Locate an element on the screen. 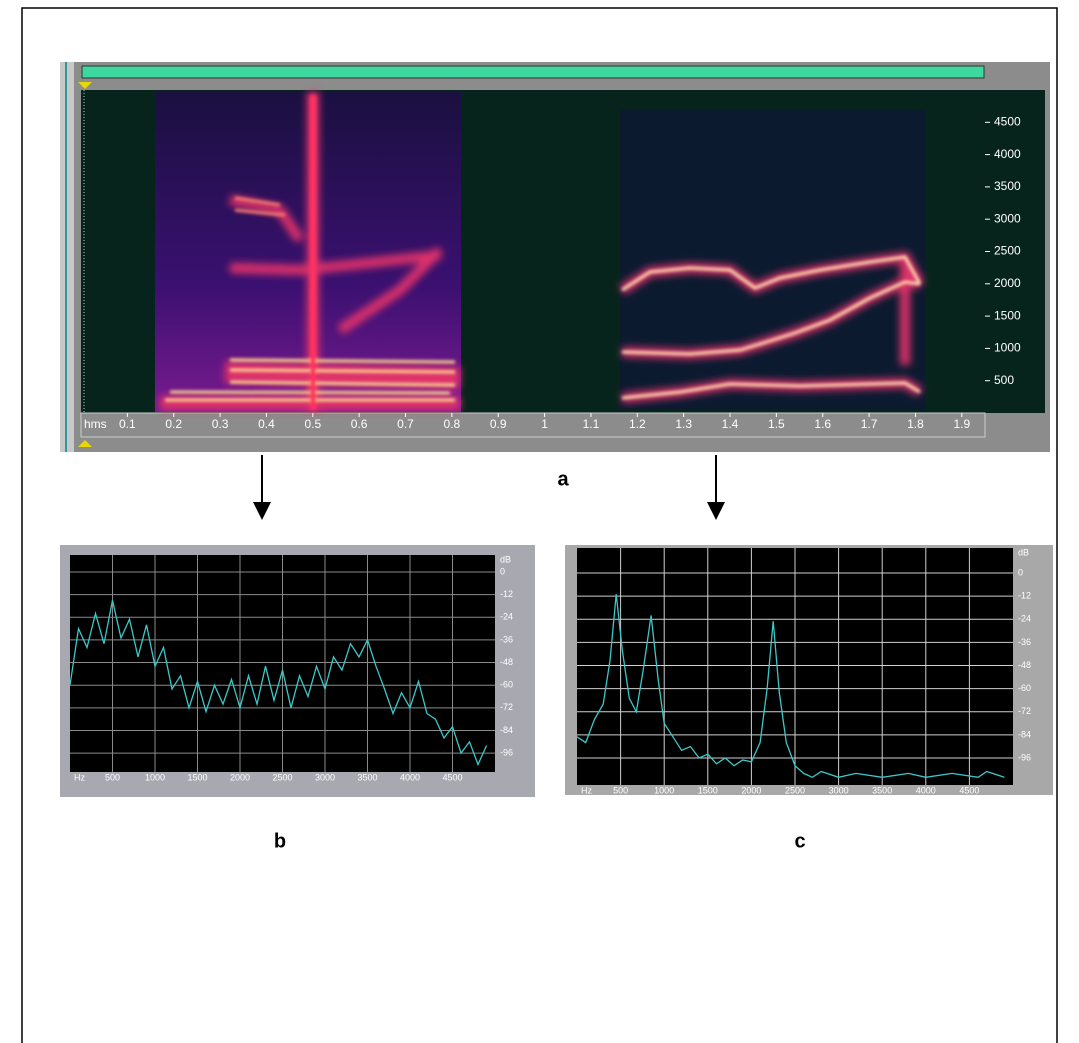 Image resolution: width=1079 pixels, height=1043 pixels. x-tick-label: 1.6 is located at coordinates (822, 424).